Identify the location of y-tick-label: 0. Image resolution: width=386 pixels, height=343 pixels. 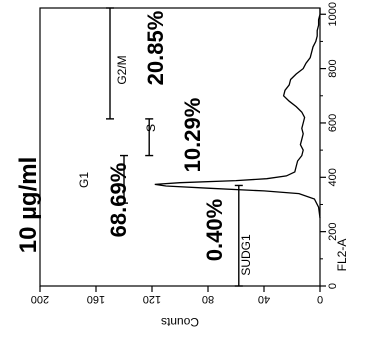
(320, 299).